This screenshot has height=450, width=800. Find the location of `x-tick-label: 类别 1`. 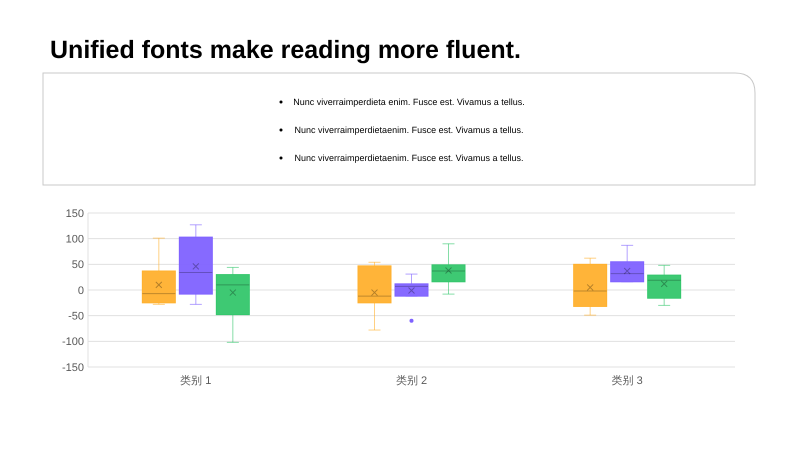

x-tick-label: 类别 1 is located at coordinates (196, 380).